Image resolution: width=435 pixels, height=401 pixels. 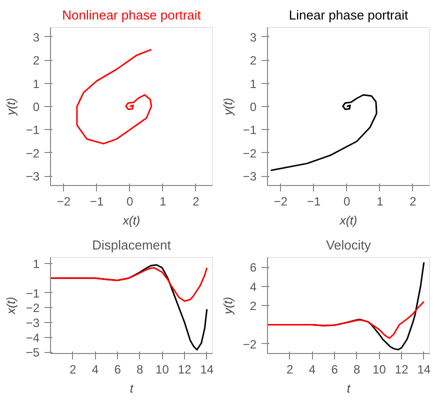 I want to click on y-tick-label: −4, so click(x=33, y=337).